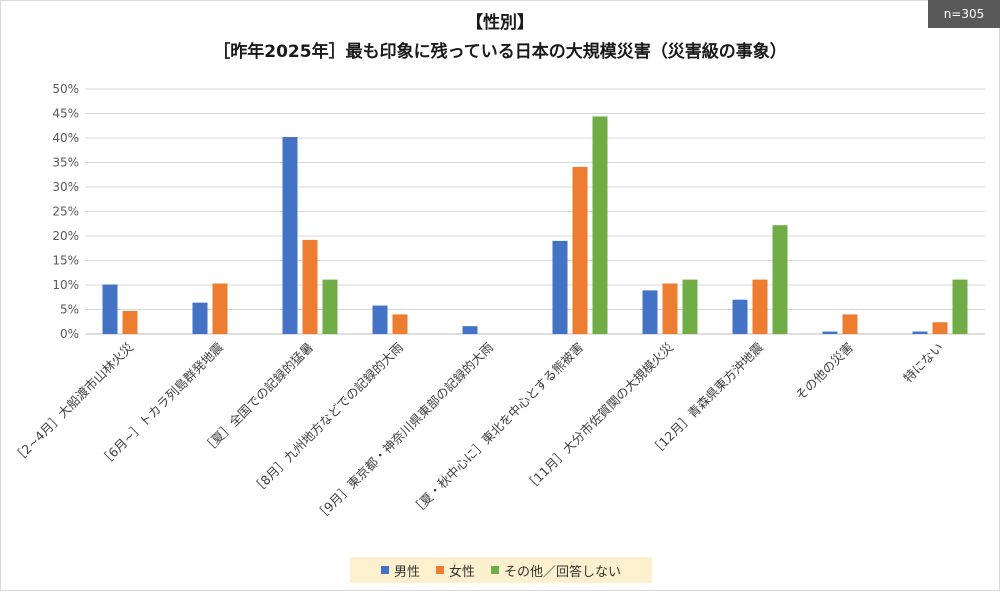 Image resolution: width=1000 pixels, height=591 pixels. What do you see at coordinates (500, 52) in the screenshot?
I see `chart-title-line2: ［昨年2025年］最も印象に残っている日本の大規模災害（災害級の事象）` at bounding box center [500, 52].